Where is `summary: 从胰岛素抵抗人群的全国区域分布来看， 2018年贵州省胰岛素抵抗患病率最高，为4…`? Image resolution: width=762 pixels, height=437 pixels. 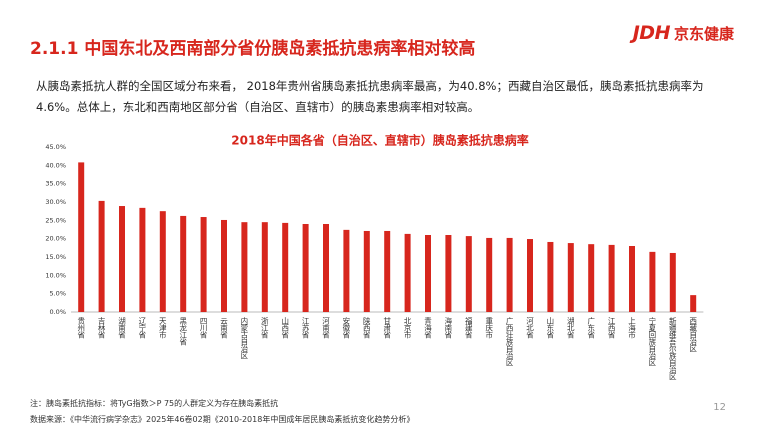
summary: 从胰岛素抵抗人群的全国区域分布来看， 2018年贵州省胰岛素抵抗患病率最高，为4… is located at coordinates (370, 96).